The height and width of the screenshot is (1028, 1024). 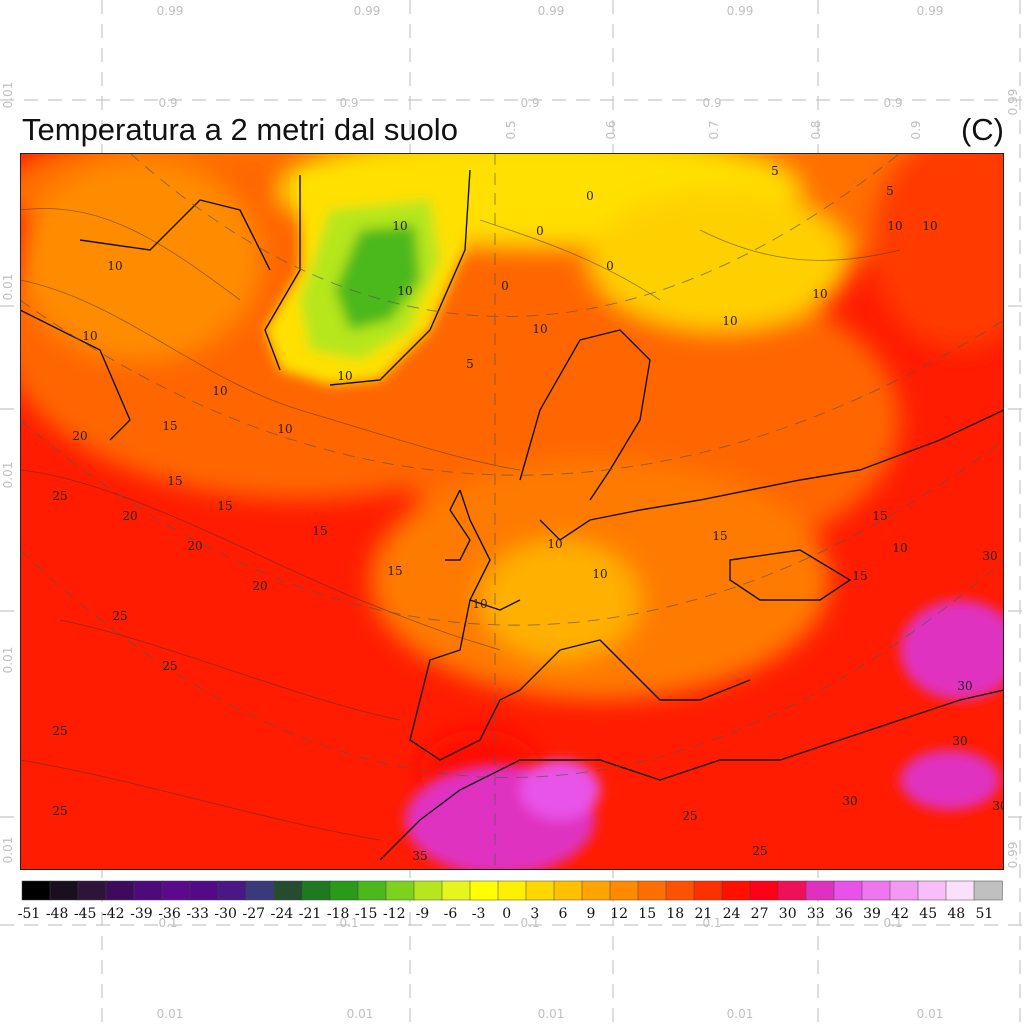 I want to click on colorbar-tick-label: -48, so click(x=57, y=914).